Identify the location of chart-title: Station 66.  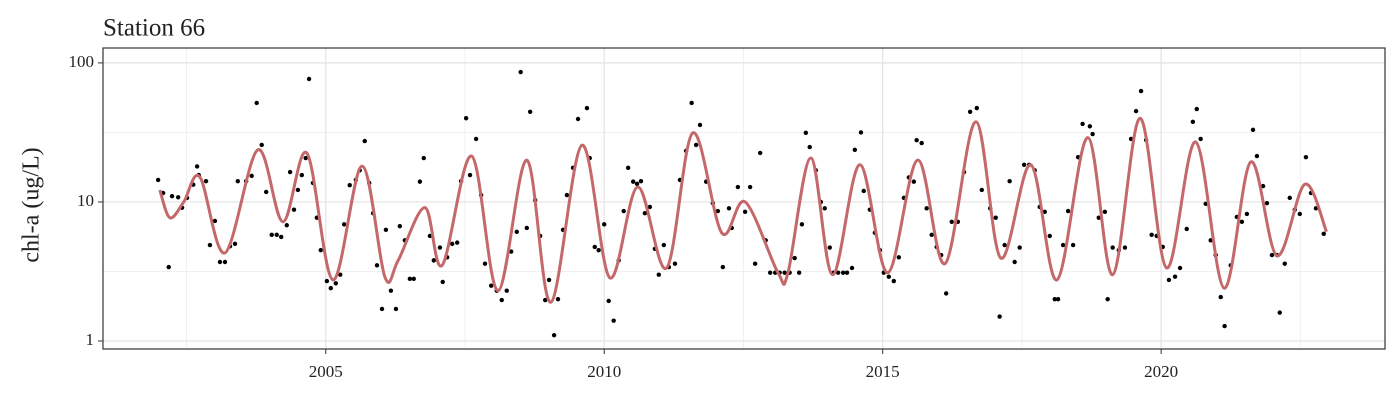
(154, 28).